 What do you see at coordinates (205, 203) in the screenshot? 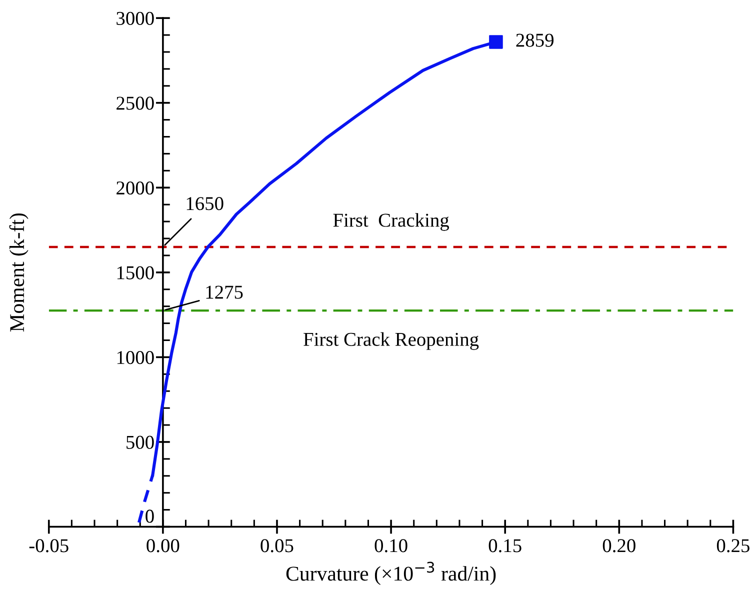
I see `annotation: 1650` at bounding box center [205, 203].